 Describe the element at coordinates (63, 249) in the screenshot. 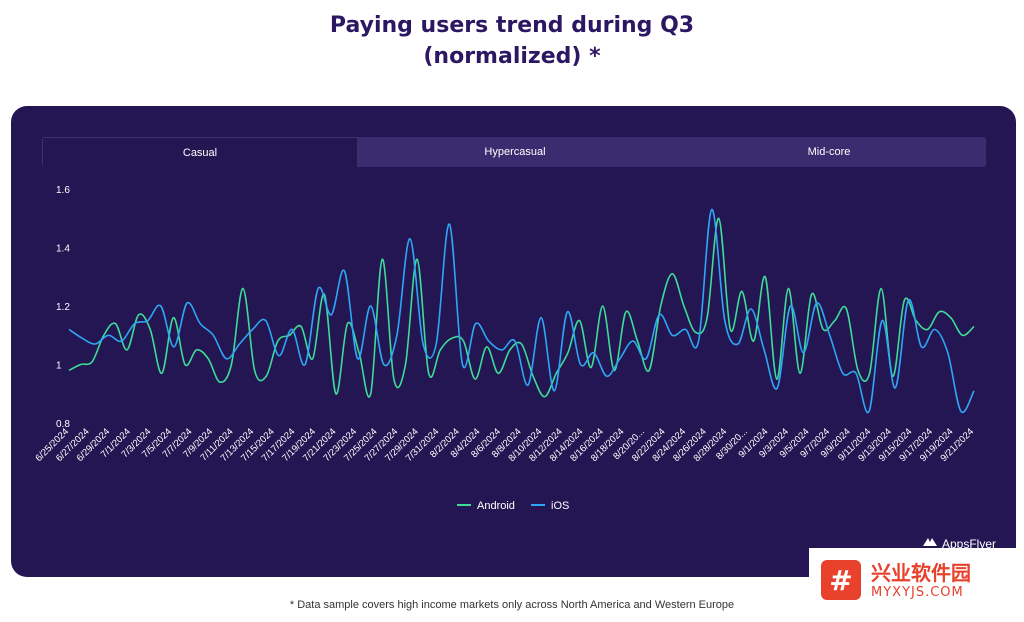

I see `y-tick-label: 1.4` at that location.